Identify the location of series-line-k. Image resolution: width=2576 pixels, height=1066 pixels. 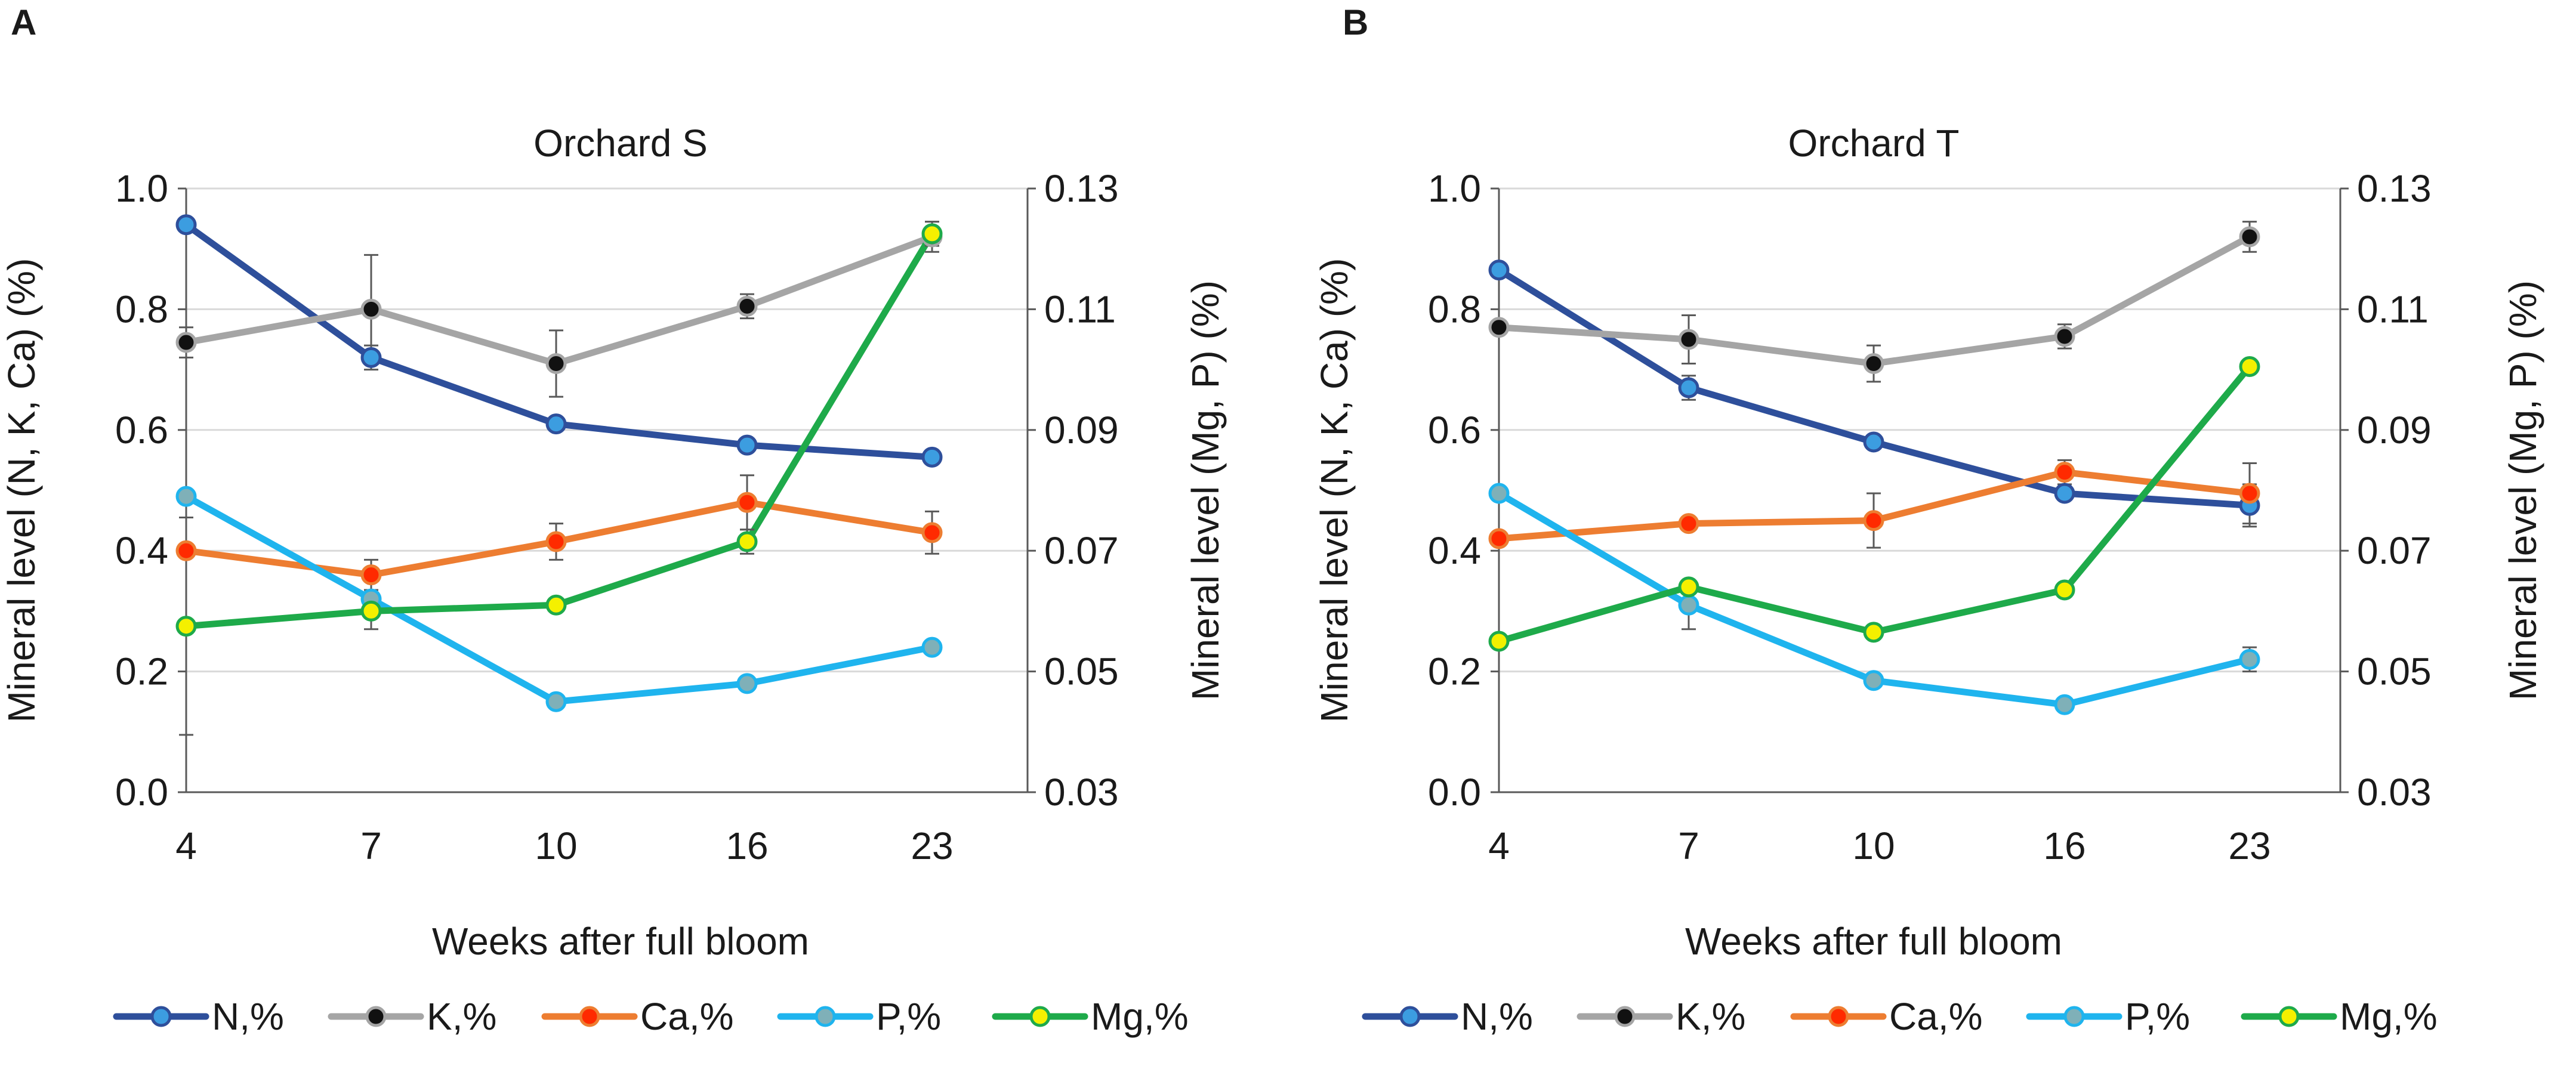
(1874, 300).